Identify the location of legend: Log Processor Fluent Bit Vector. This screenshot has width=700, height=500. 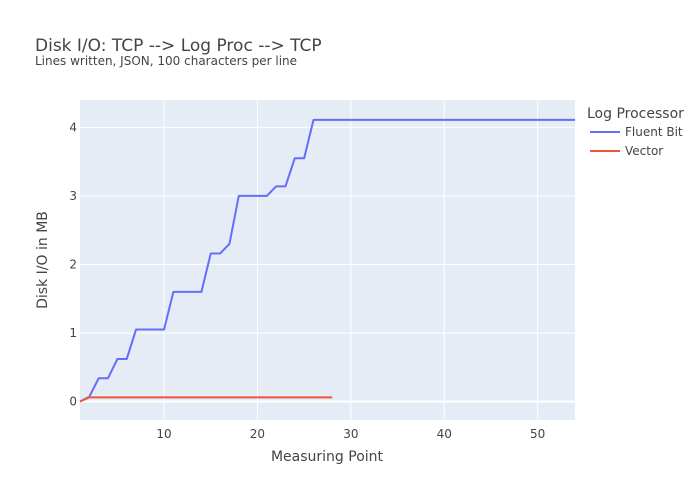
(635, 132).